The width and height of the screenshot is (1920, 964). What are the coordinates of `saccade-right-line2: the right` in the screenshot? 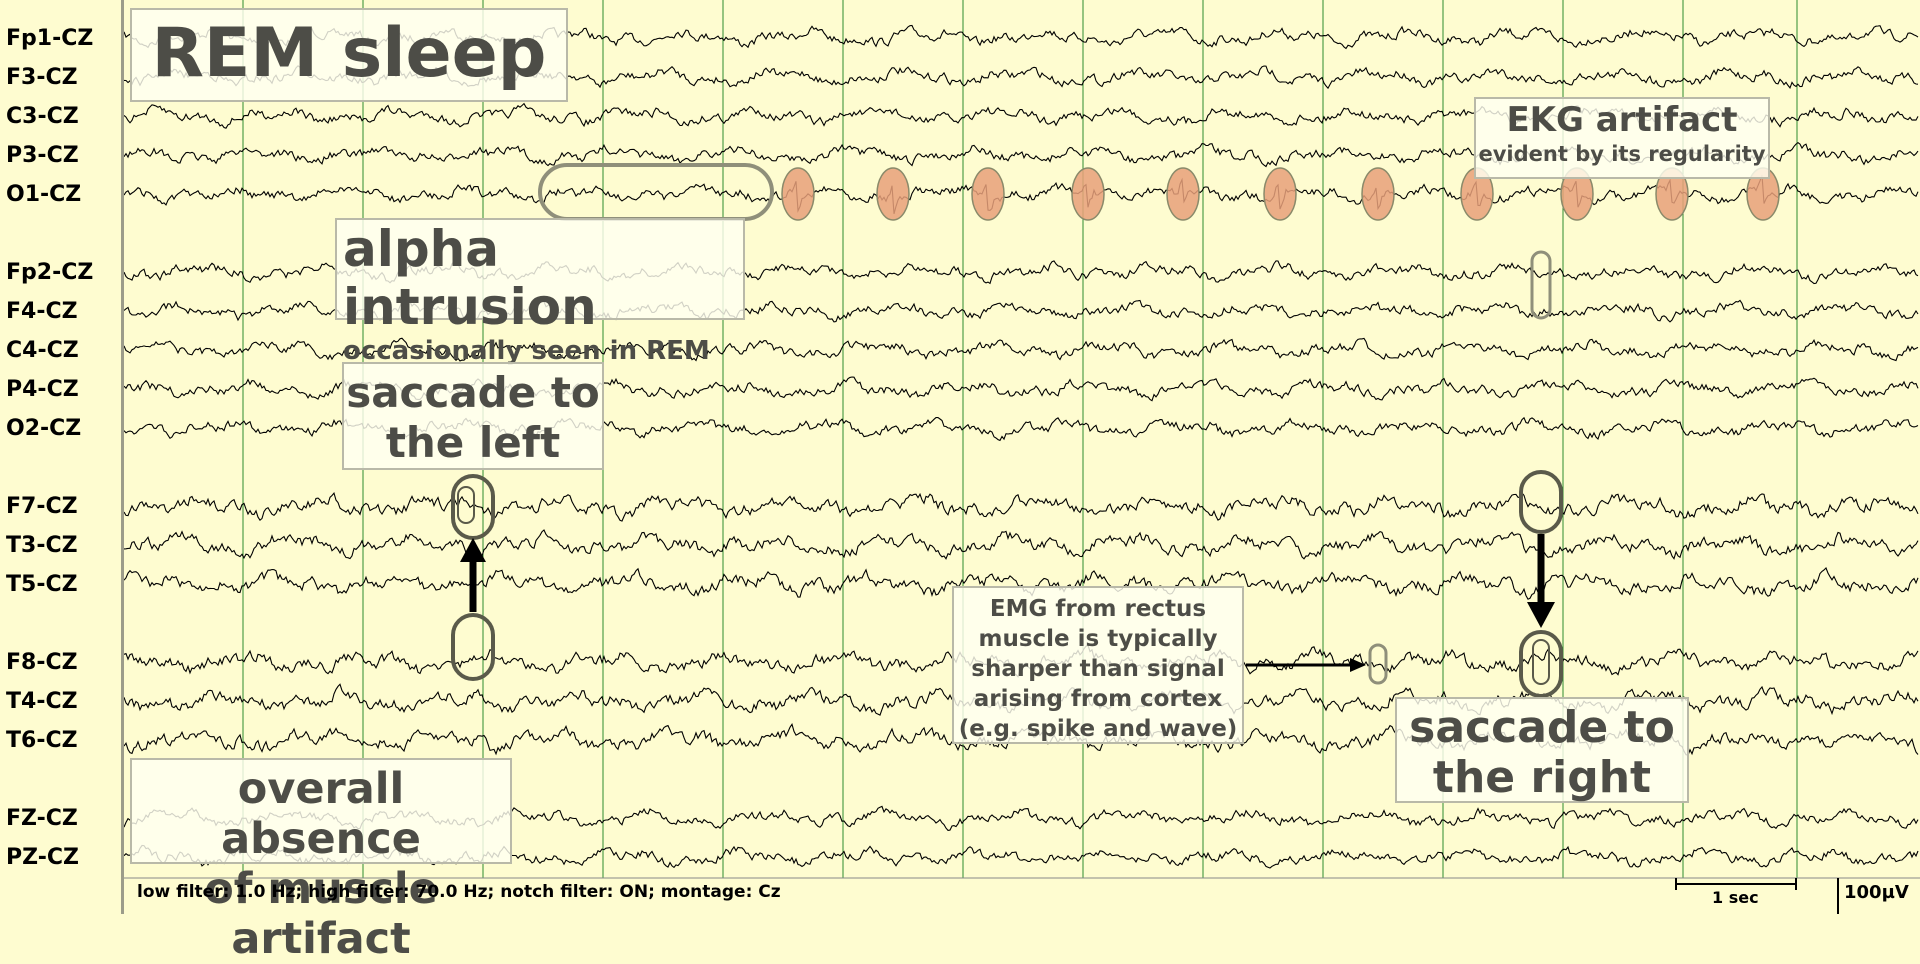 It's located at (1542, 777).